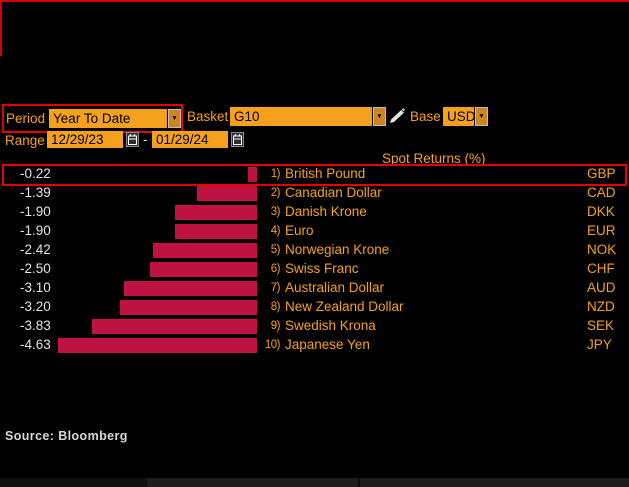  I want to click on row-label: Japanese Yen, so click(327, 345).